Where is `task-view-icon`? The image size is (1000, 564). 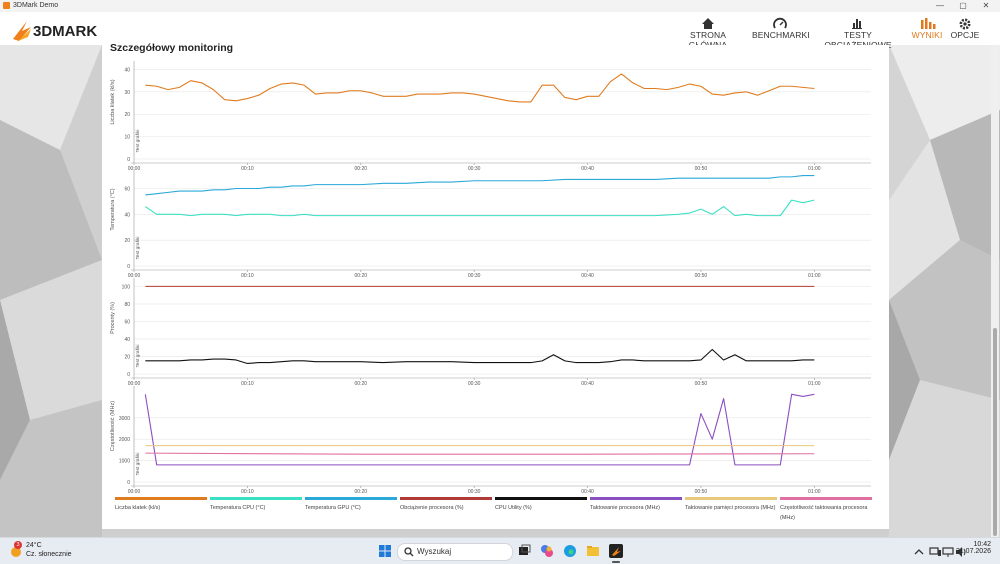
task-view-icon is located at coordinates (524, 551).